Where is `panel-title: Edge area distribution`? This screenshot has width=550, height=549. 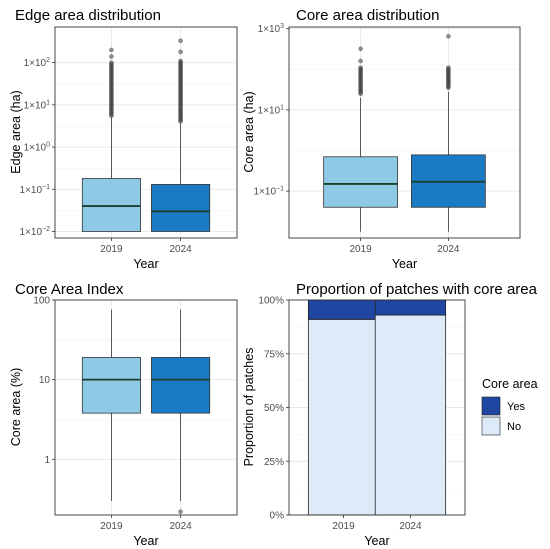
panel-title: Edge area distribution is located at coordinates (88, 15).